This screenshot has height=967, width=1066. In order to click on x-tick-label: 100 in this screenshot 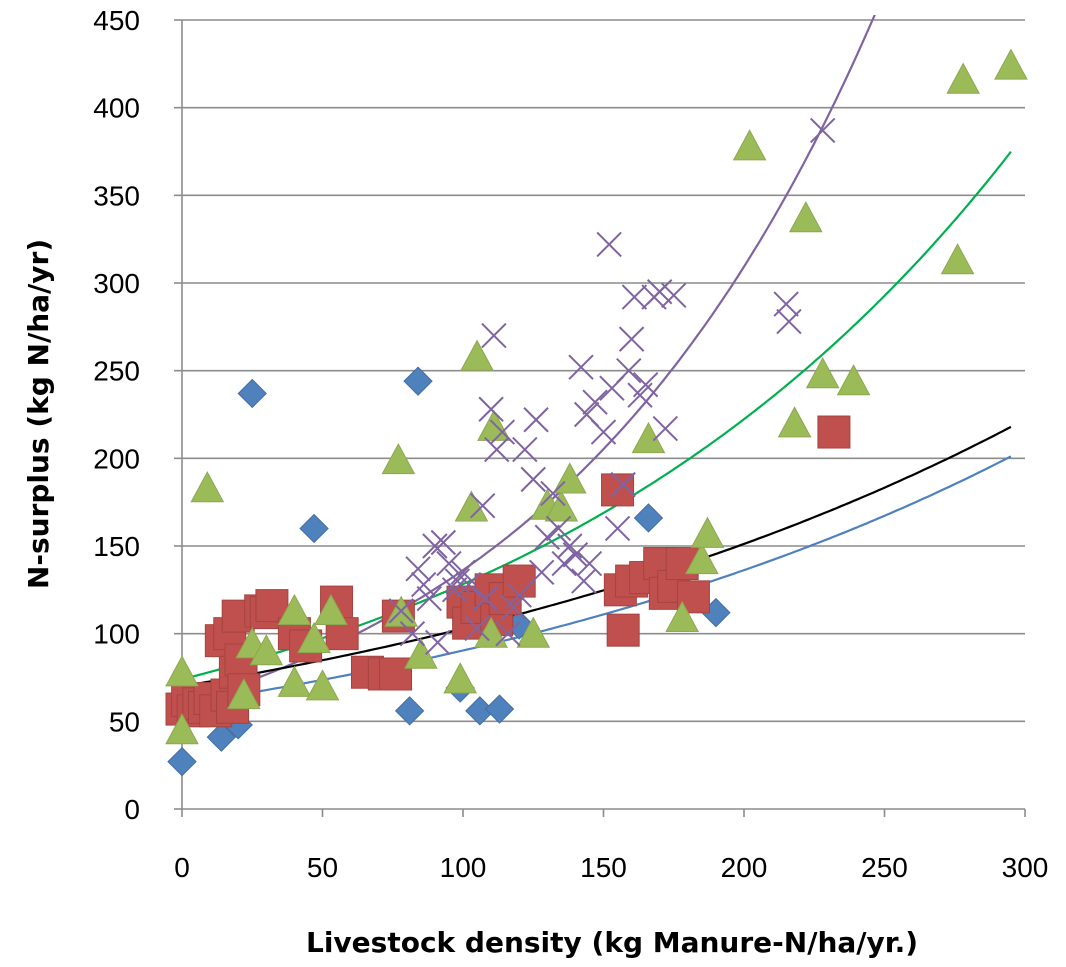, I will do `click(463, 867)`.